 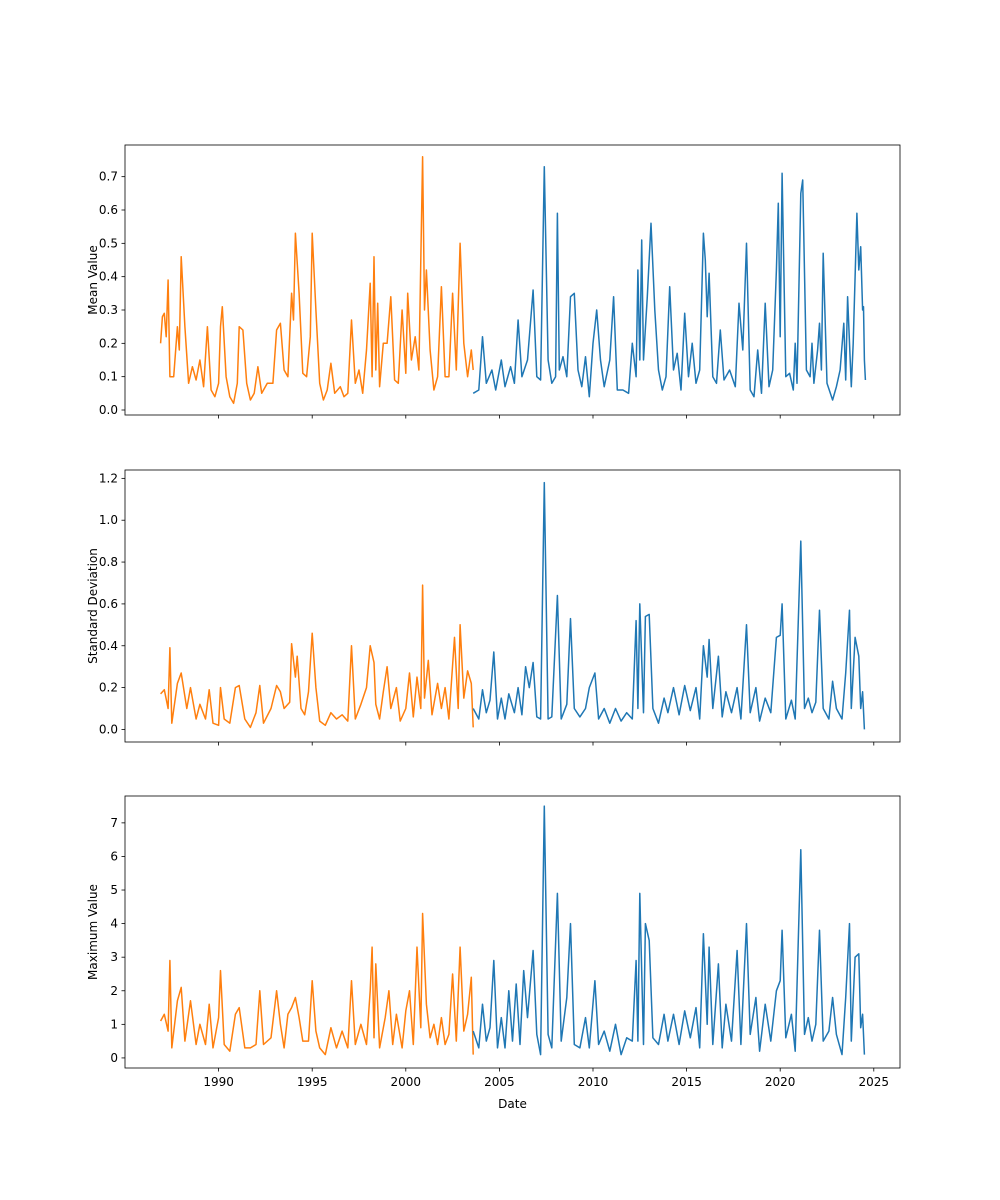 What do you see at coordinates (114, 924) in the screenshot?
I see `y-tick-label: 4` at bounding box center [114, 924].